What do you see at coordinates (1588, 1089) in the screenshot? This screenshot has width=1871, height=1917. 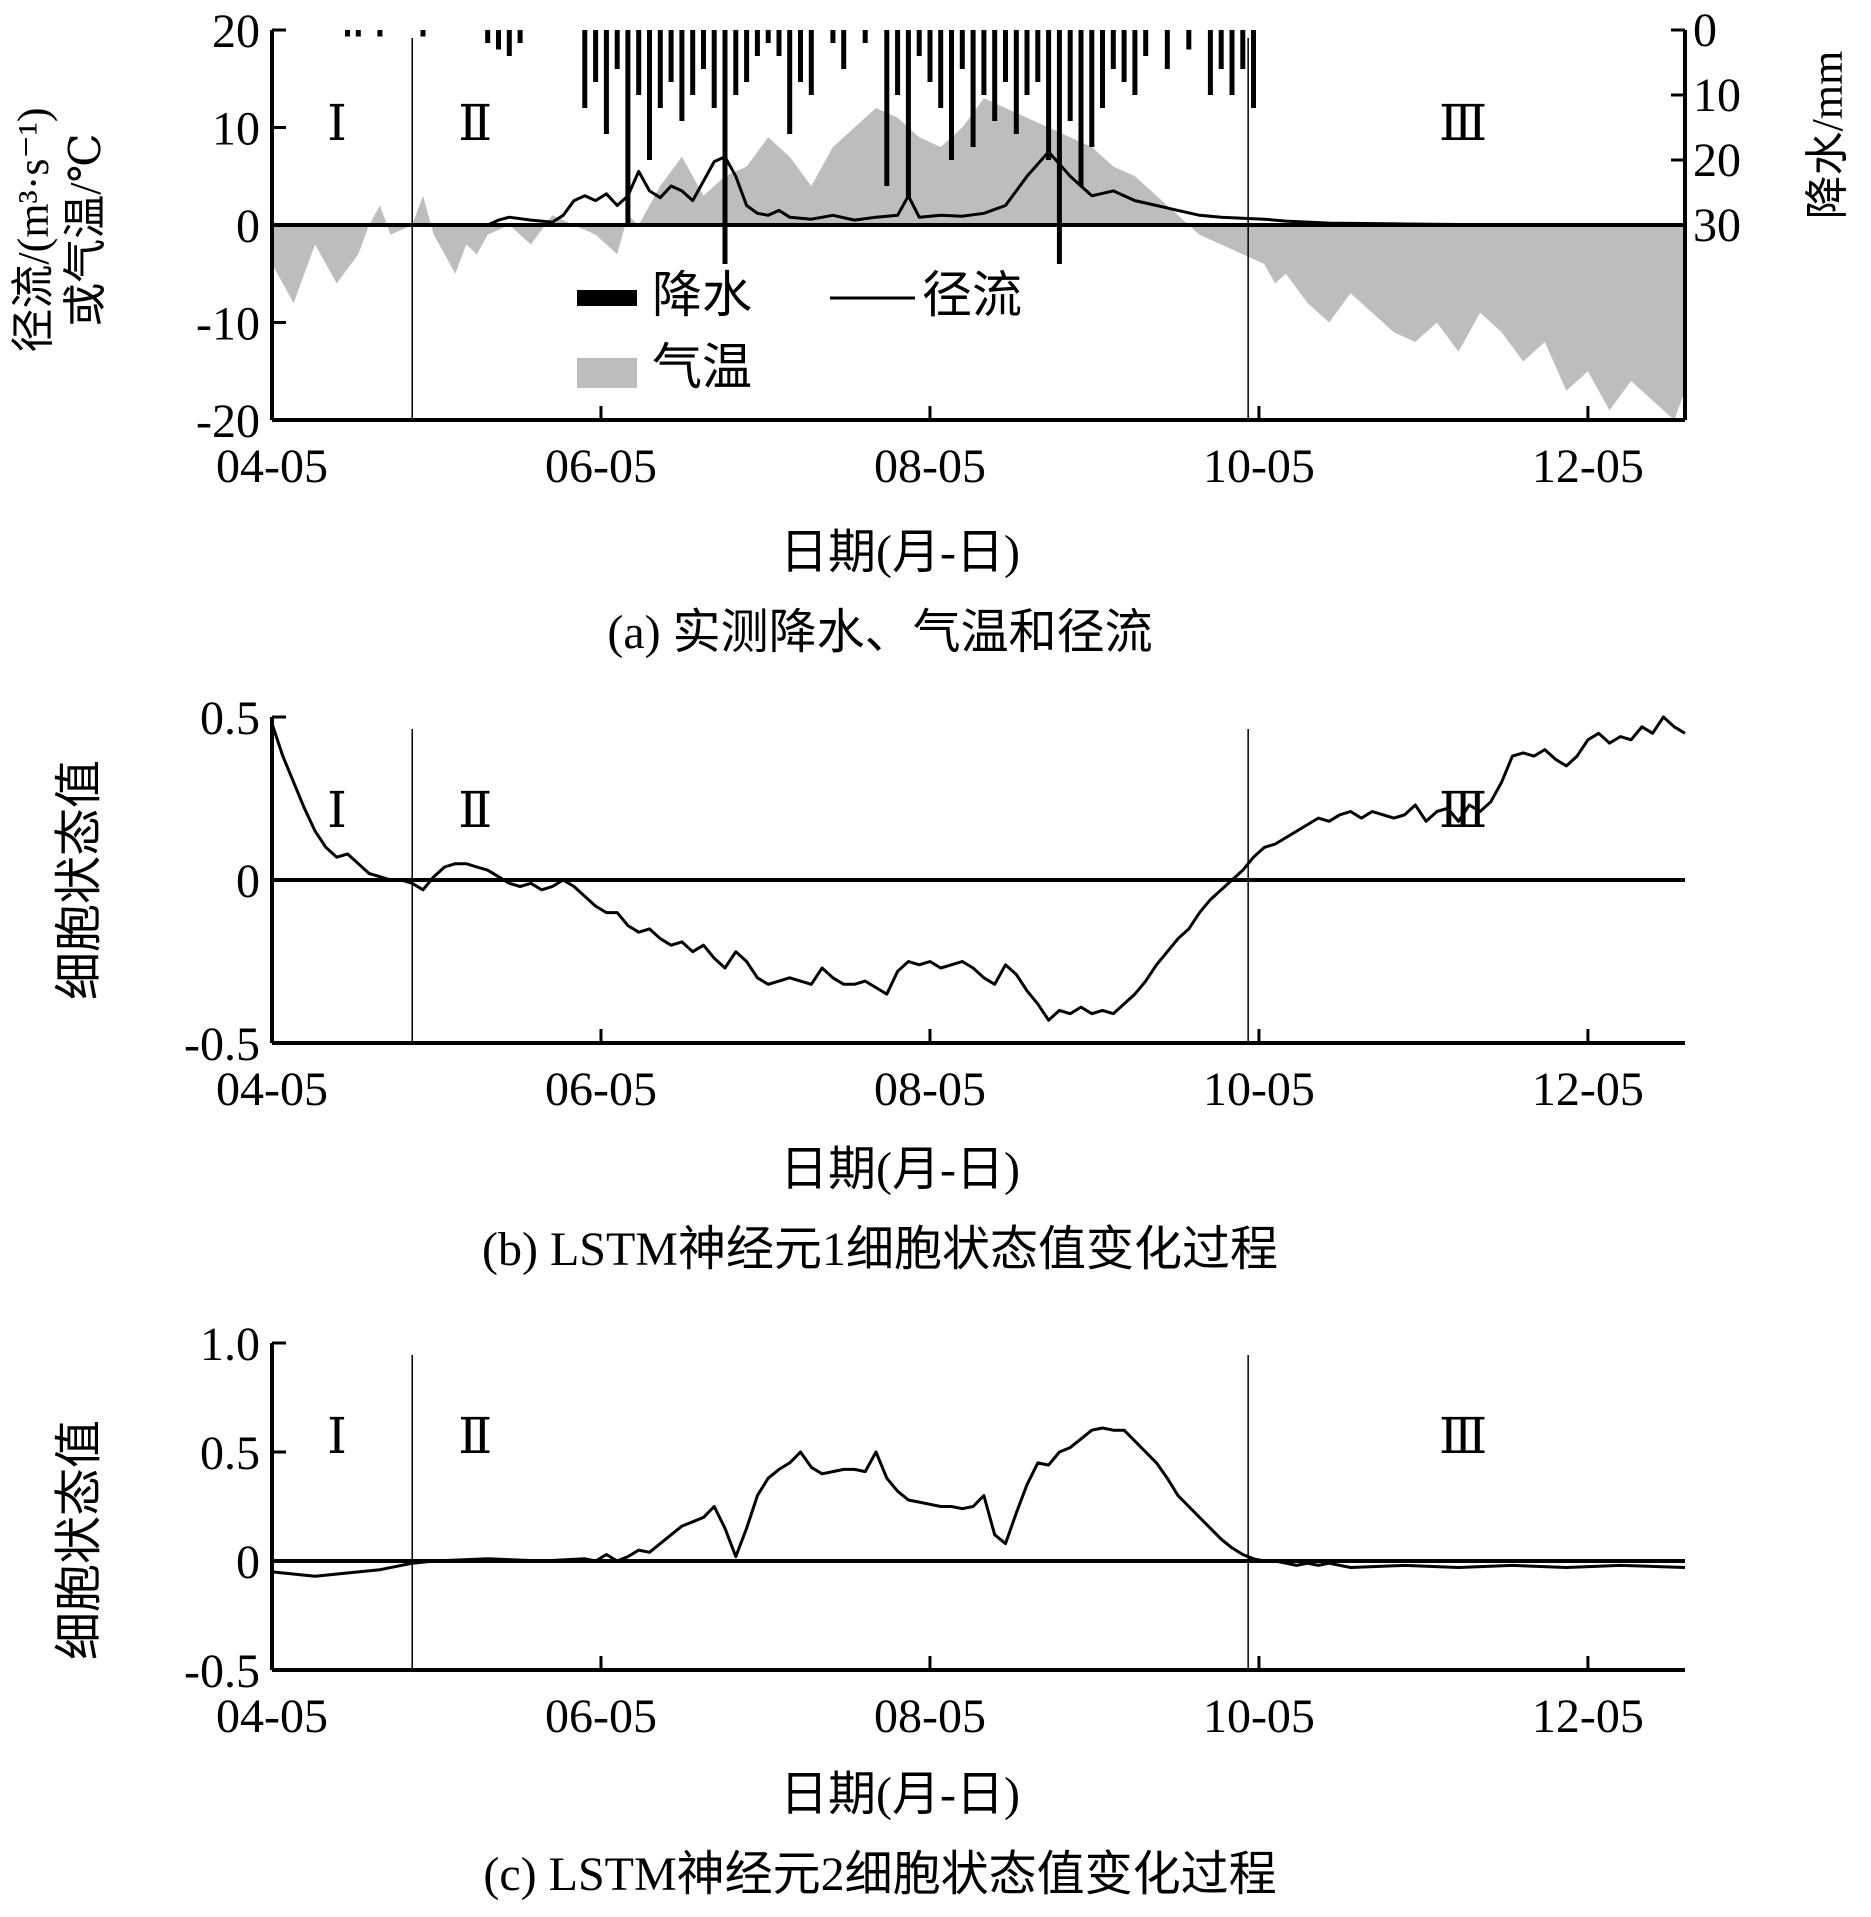 I see `b-xtick-label-4: 12-05` at bounding box center [1588, 1089].